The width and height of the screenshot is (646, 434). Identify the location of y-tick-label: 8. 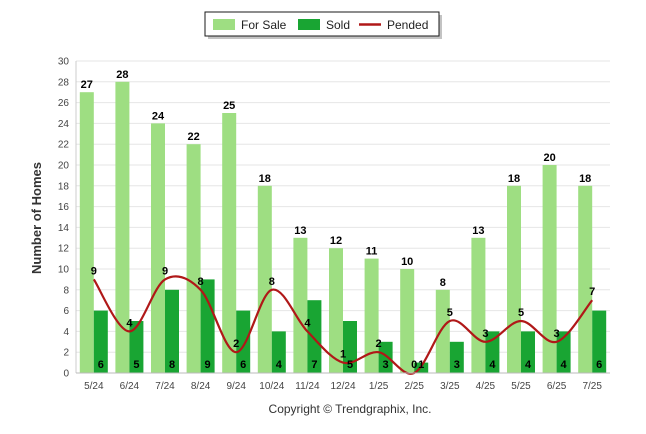
(66, 290).